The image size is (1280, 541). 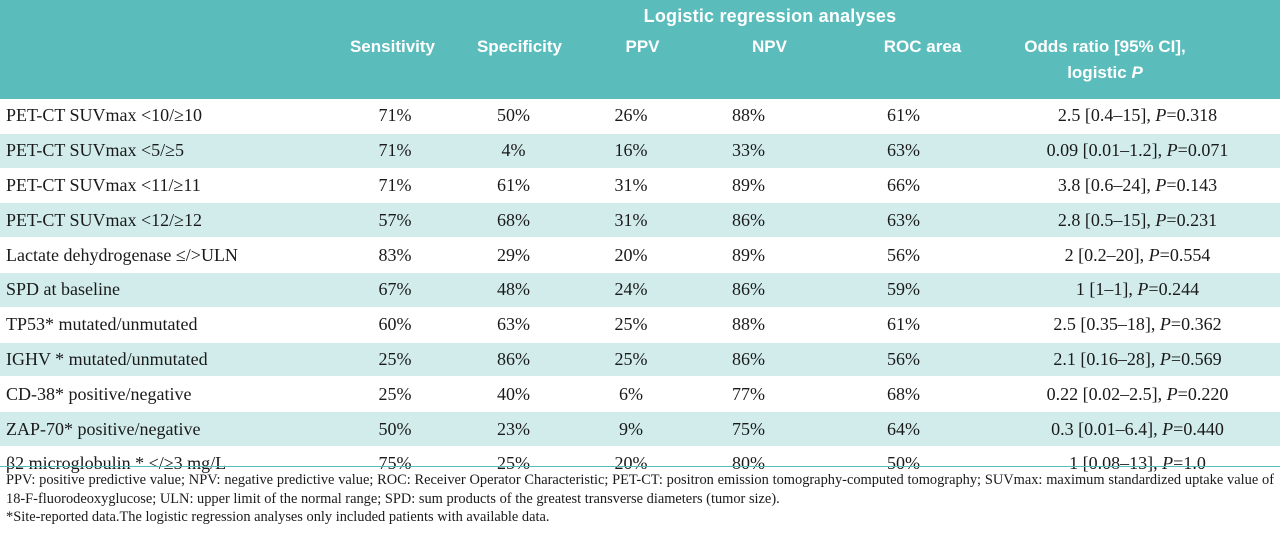 I want to click on cell-npv: 80%, so click(x=748, y=464).